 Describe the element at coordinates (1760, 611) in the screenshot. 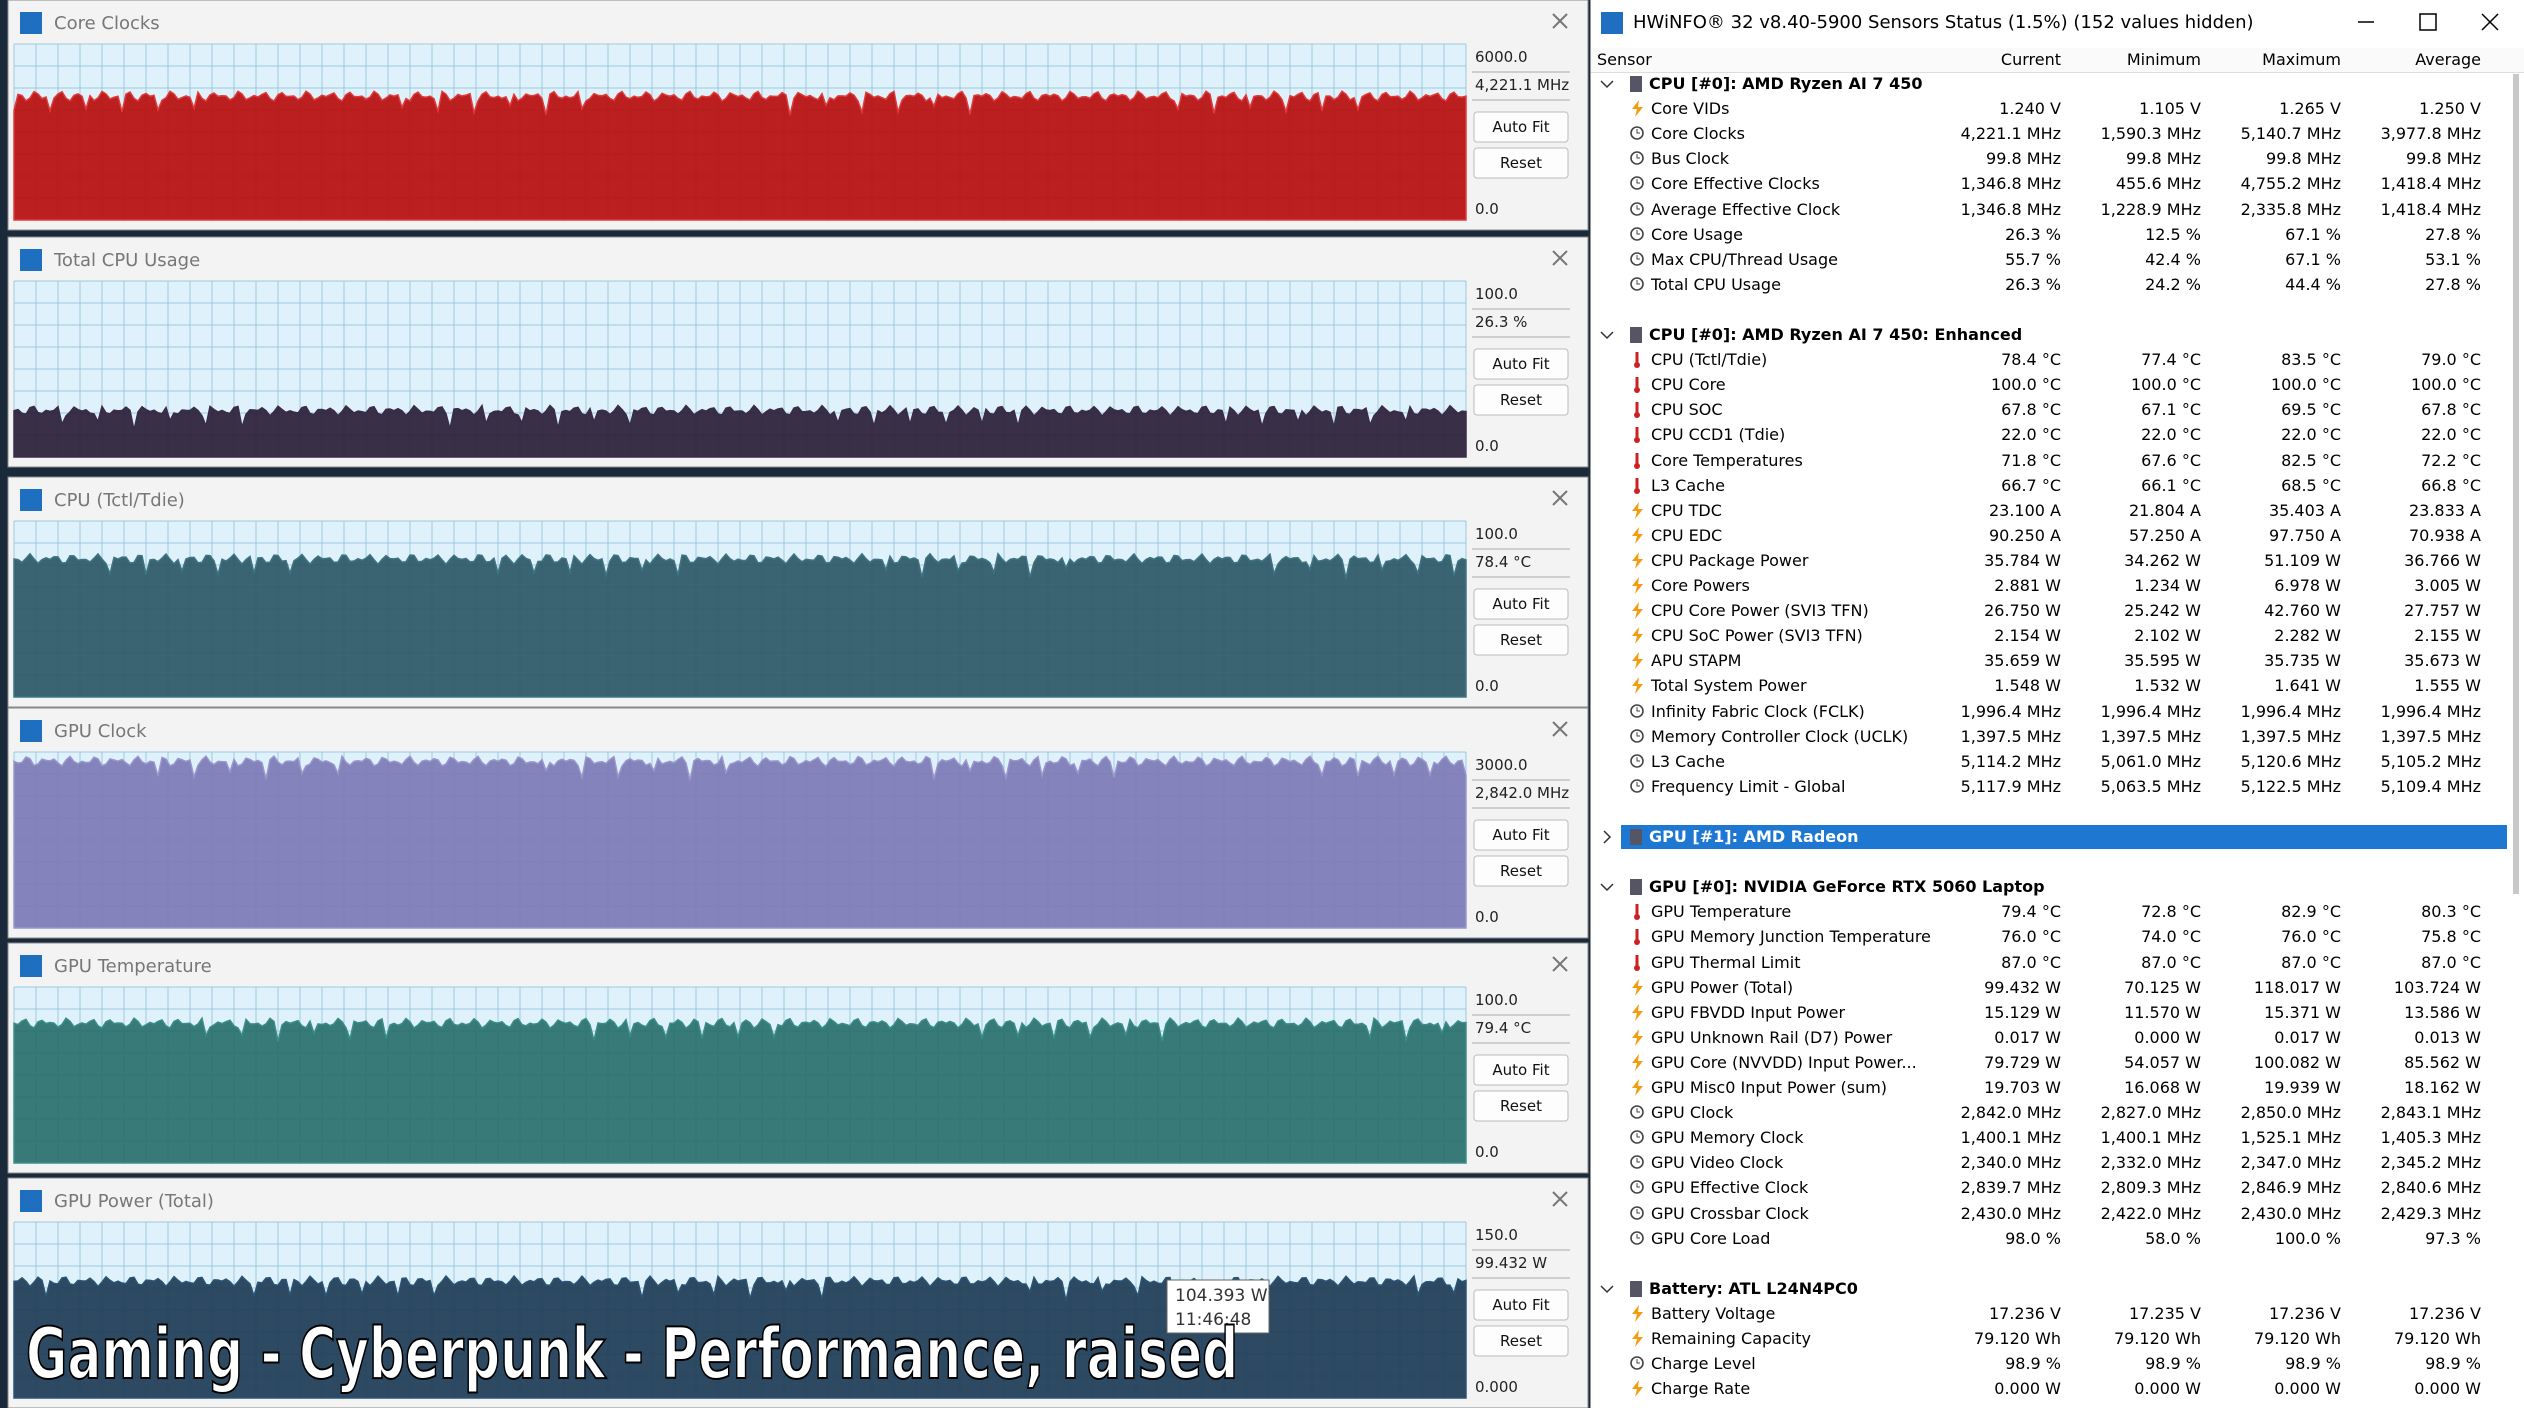

I see `sensor-label: CPU Core Power (SVI3 TFN)` at that location.